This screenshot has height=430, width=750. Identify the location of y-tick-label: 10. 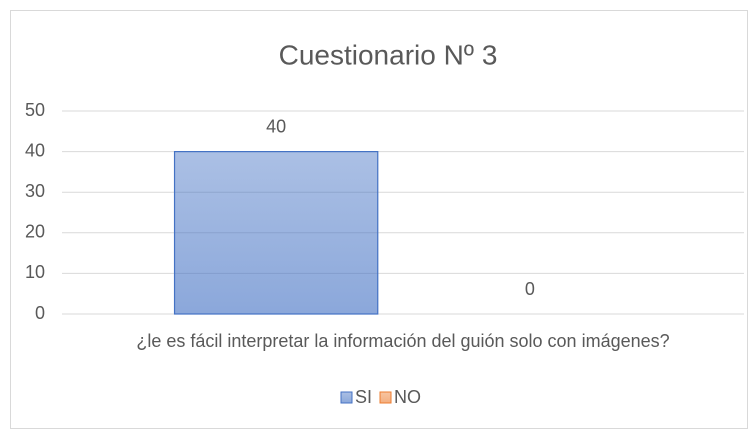
(35, 272).